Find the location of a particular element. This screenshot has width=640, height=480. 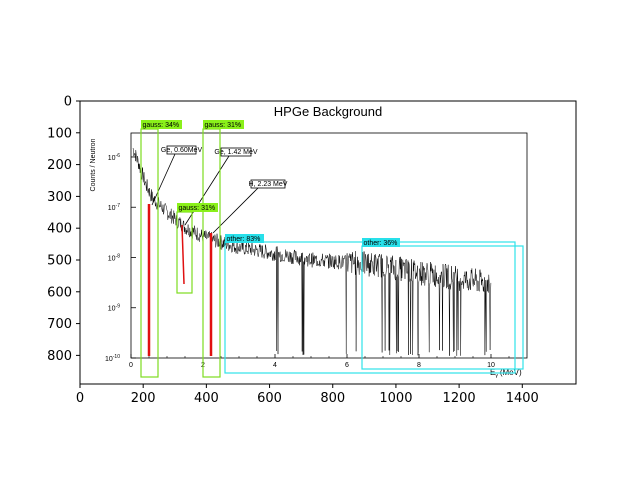

inner-y-tick-exp: -7 is located at coordinates (118, 206).